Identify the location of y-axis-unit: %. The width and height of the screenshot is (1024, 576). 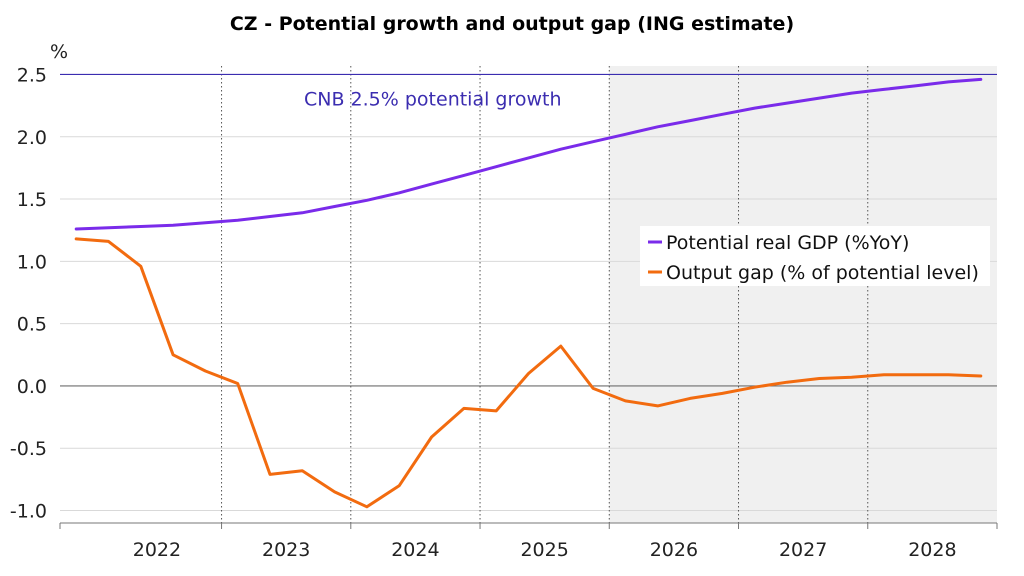
(59, 52).